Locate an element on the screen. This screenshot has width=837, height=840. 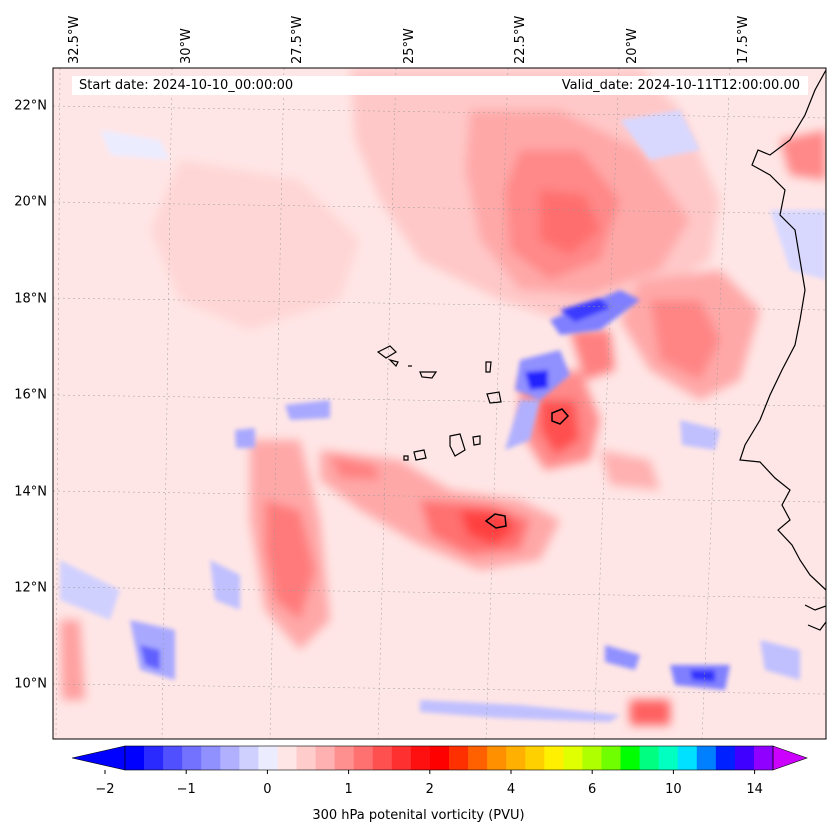
colorbar-tick-label: 0 is located at coordinates (267, 789).